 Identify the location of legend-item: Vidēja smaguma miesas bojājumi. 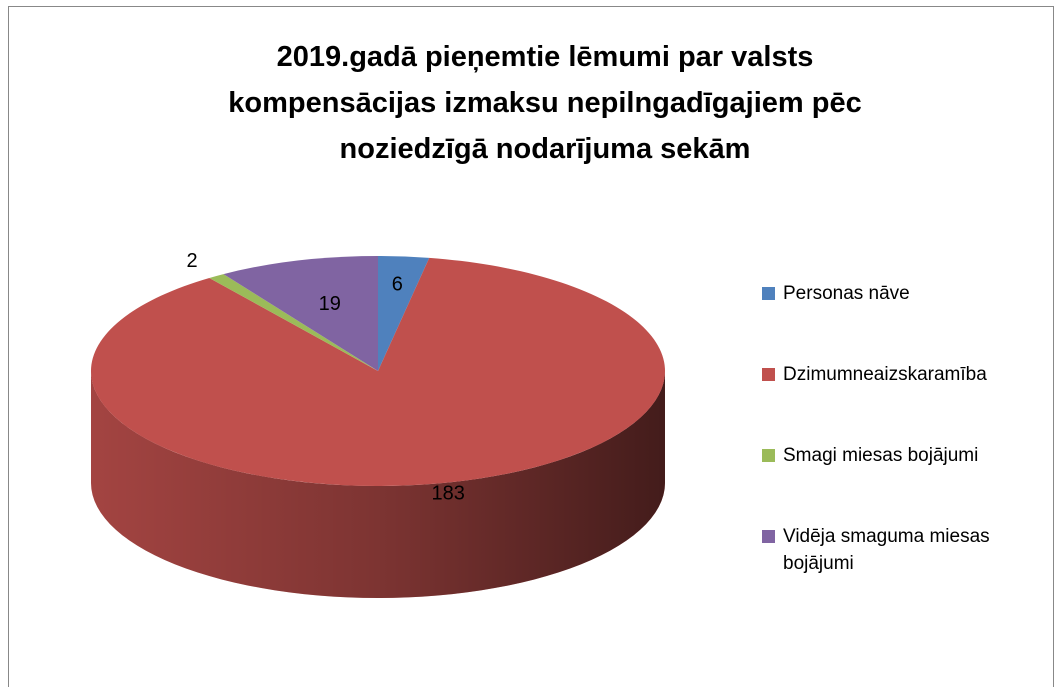
(907, 563).